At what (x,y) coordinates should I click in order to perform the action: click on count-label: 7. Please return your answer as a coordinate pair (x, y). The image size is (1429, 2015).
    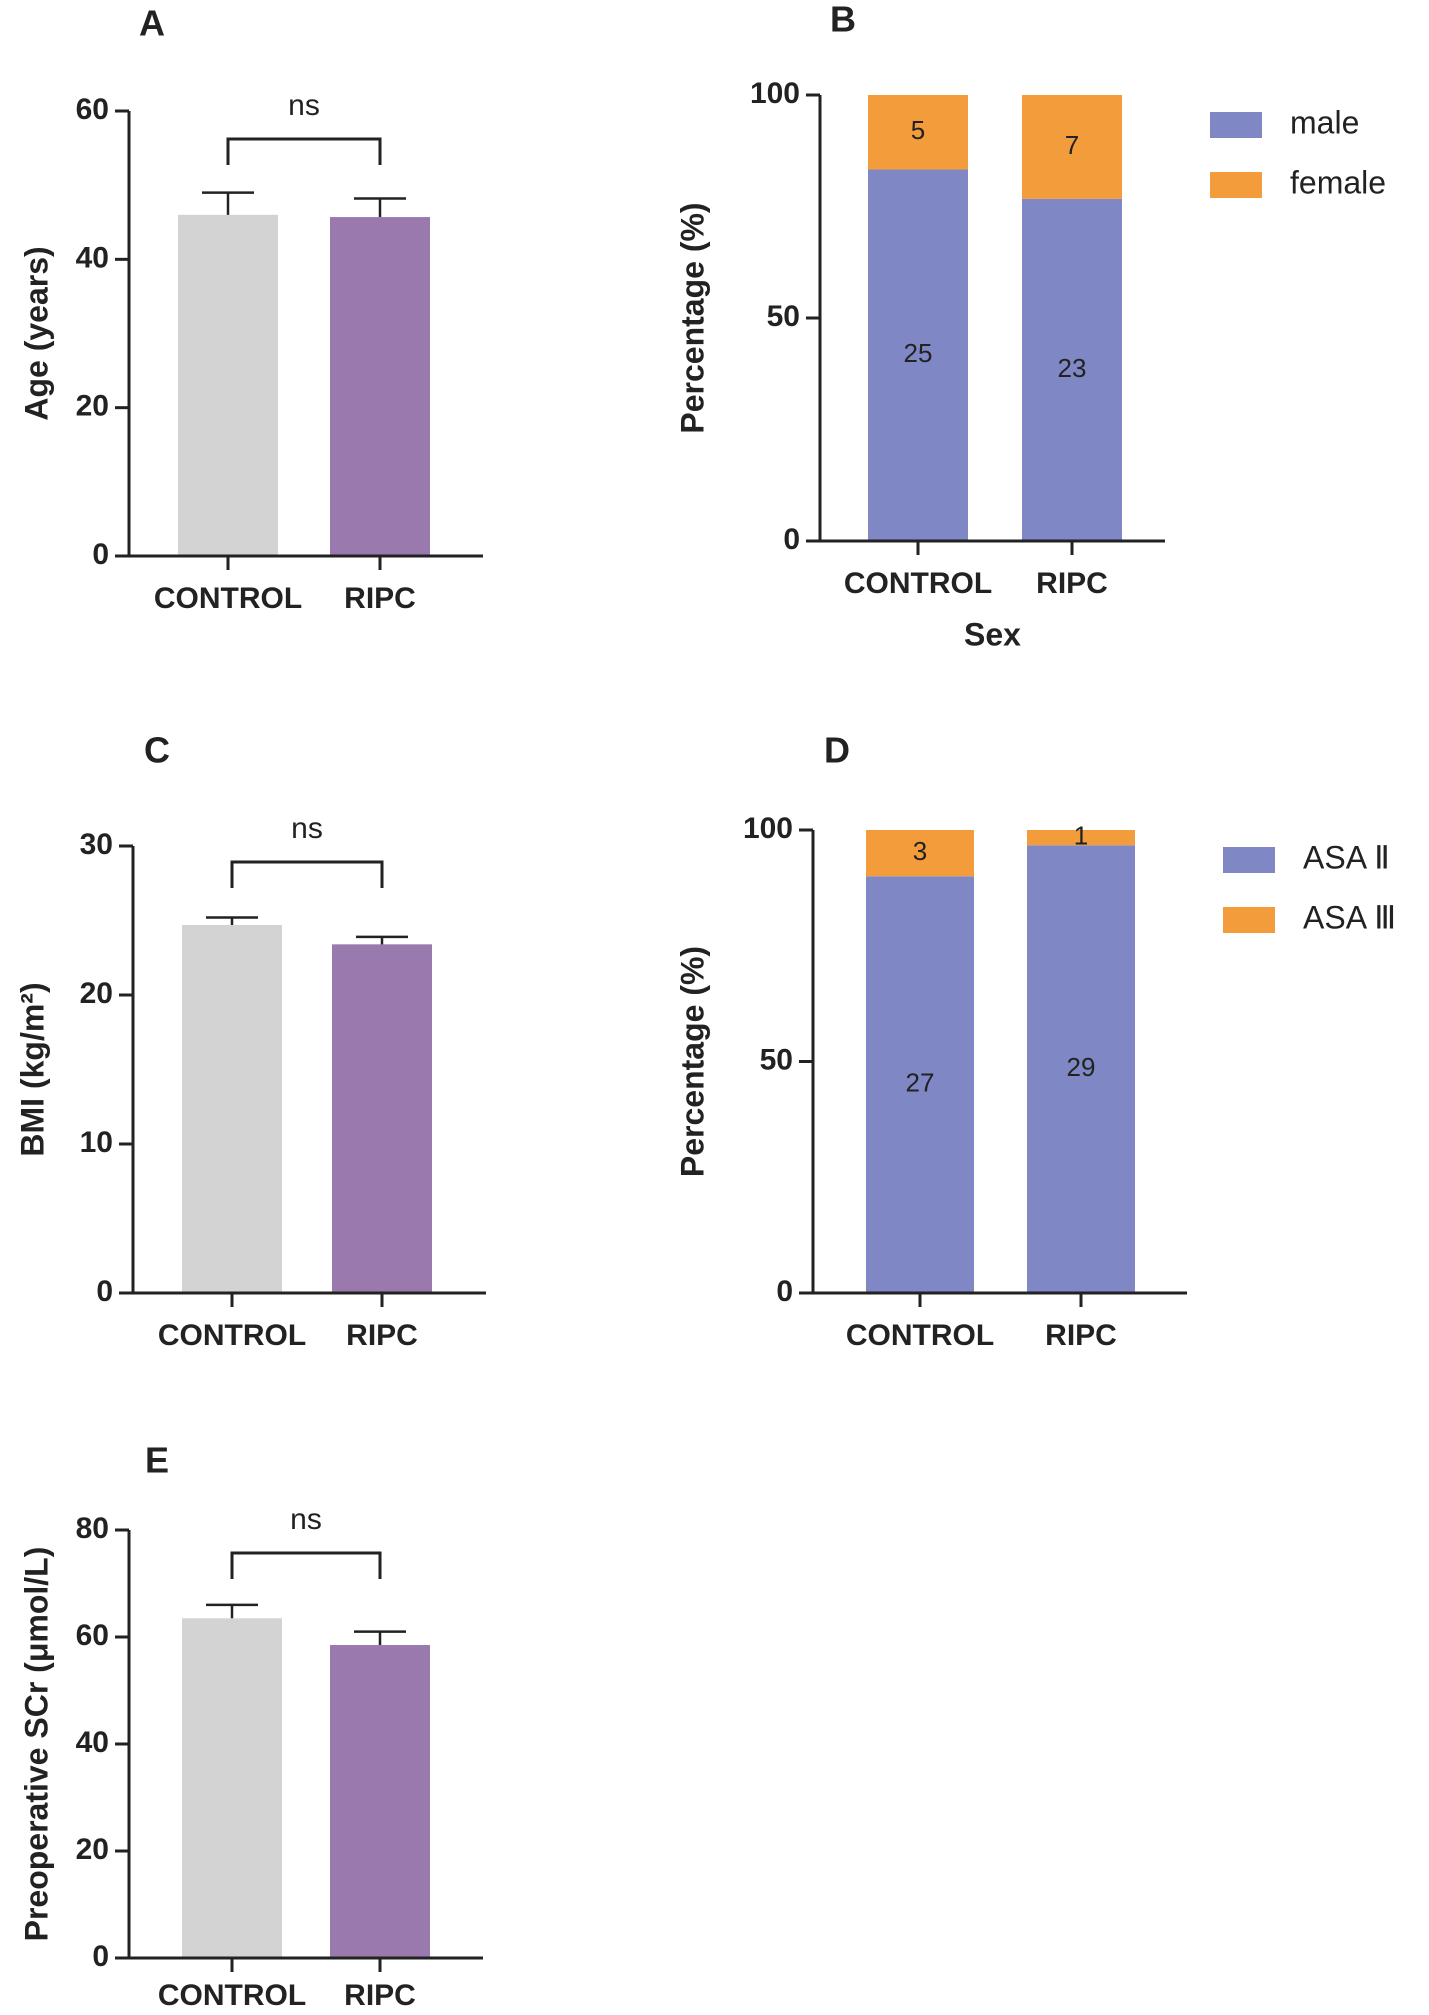
    Looking at the image, I should click on (1072, 145).